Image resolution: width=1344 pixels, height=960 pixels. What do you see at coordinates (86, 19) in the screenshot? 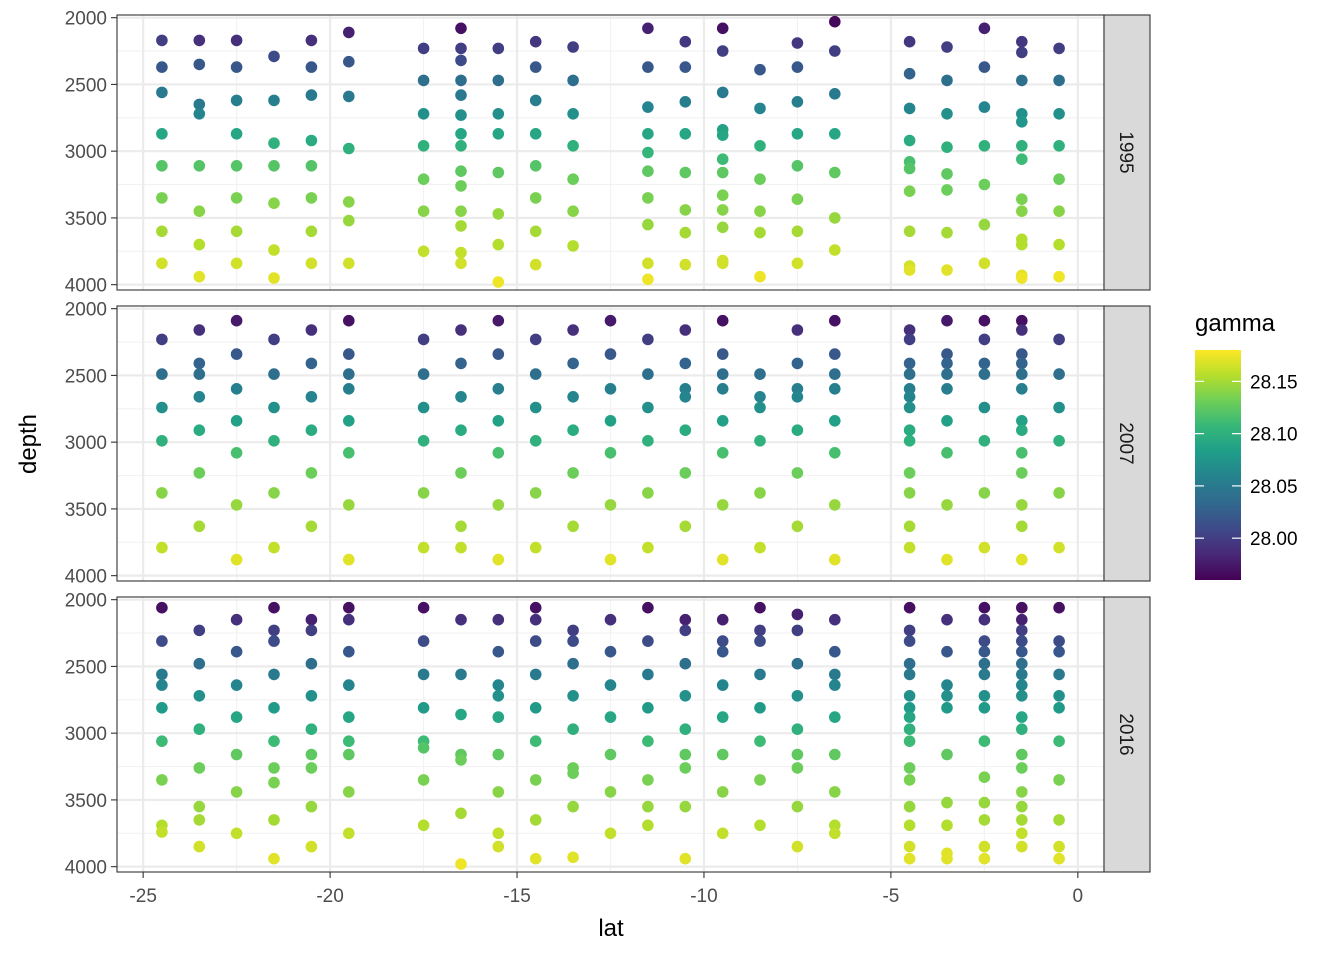
I see `y-tick-label: 2000` at bounding box center [86, 19].